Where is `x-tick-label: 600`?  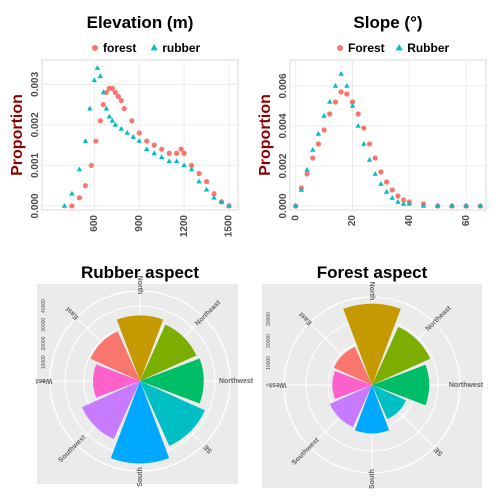
x-tick-label: 600 is located at coordinates (94, 223).